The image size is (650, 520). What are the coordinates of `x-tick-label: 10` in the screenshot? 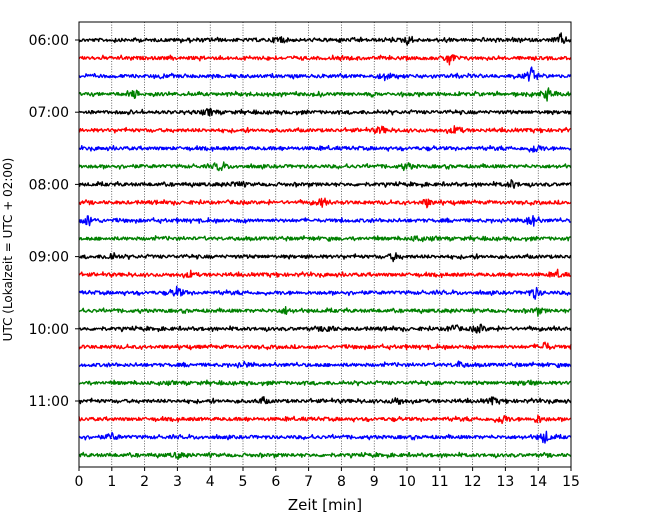 It's located at (407, 482).